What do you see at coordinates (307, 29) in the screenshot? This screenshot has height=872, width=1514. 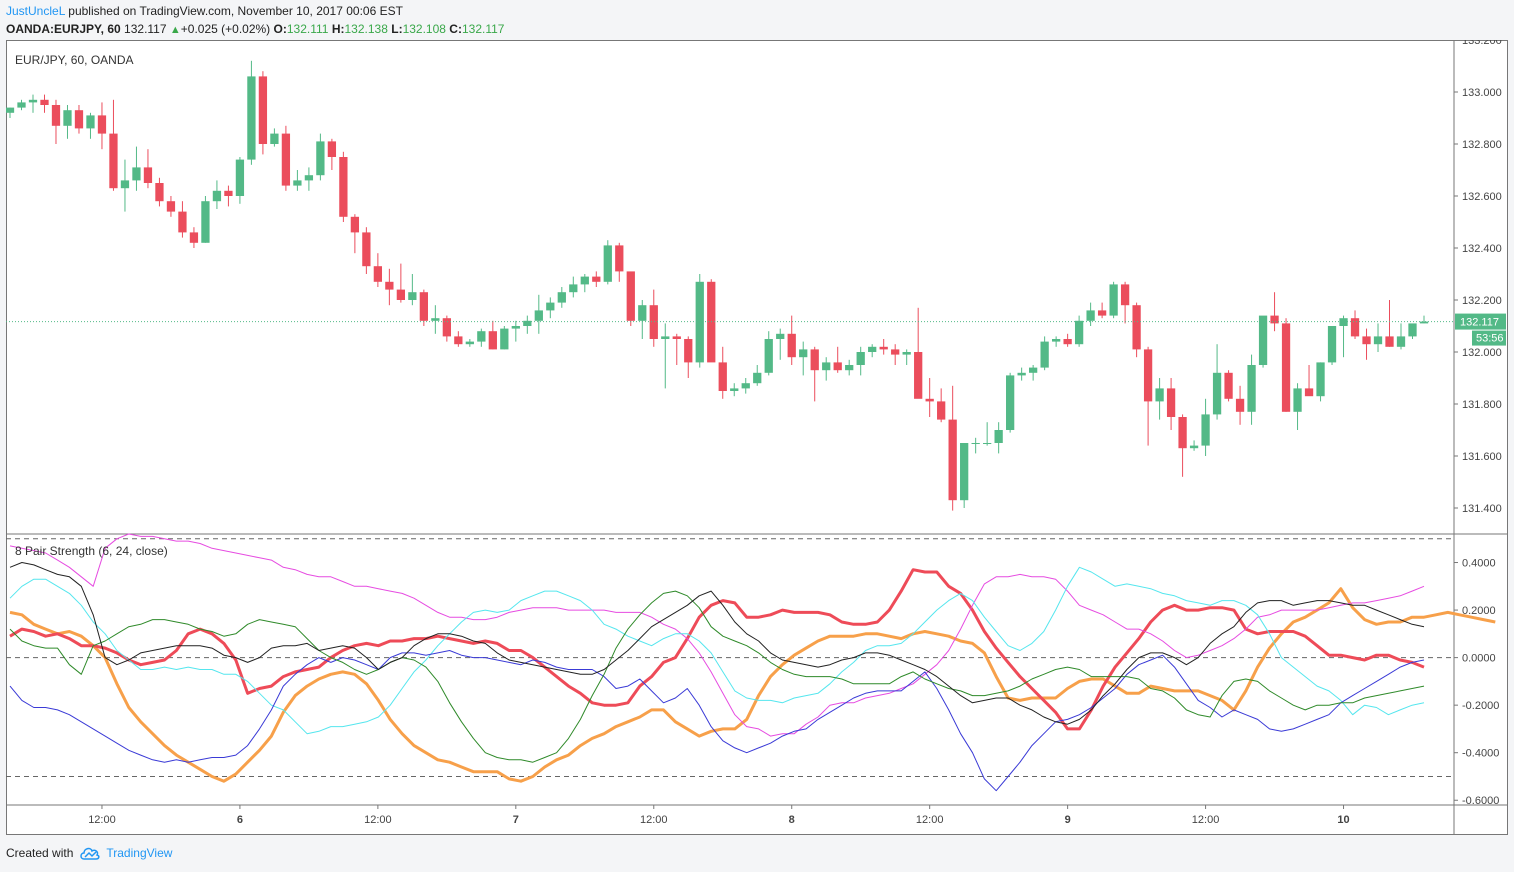 I see `open-value: 132.111` at bounding box center [307, 29].